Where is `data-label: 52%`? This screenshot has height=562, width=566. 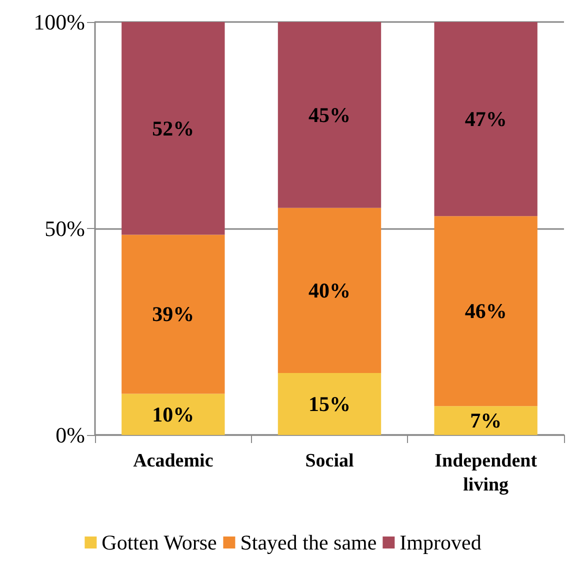
data-label: 52% is located at coordinates (173, 128).